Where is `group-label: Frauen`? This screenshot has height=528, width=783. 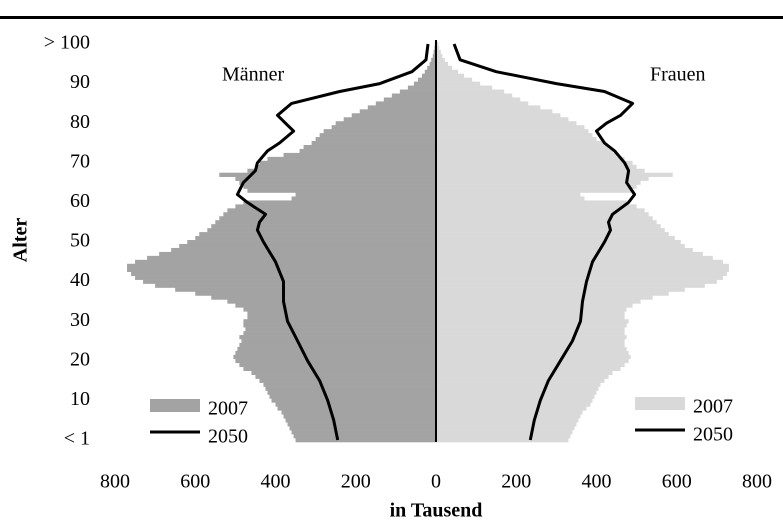 group-label: Frauen is located at coordinates (678, 75).